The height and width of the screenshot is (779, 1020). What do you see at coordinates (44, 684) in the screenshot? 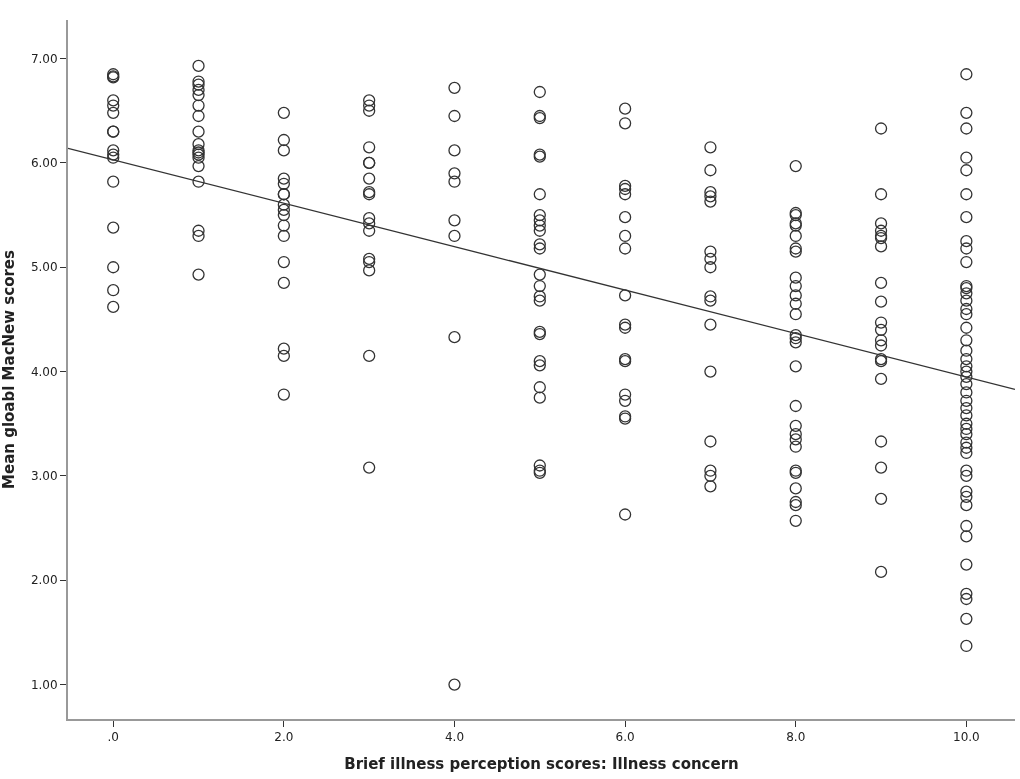
I see `y-tick-label: 1.00` at bounding box center [44, 684].